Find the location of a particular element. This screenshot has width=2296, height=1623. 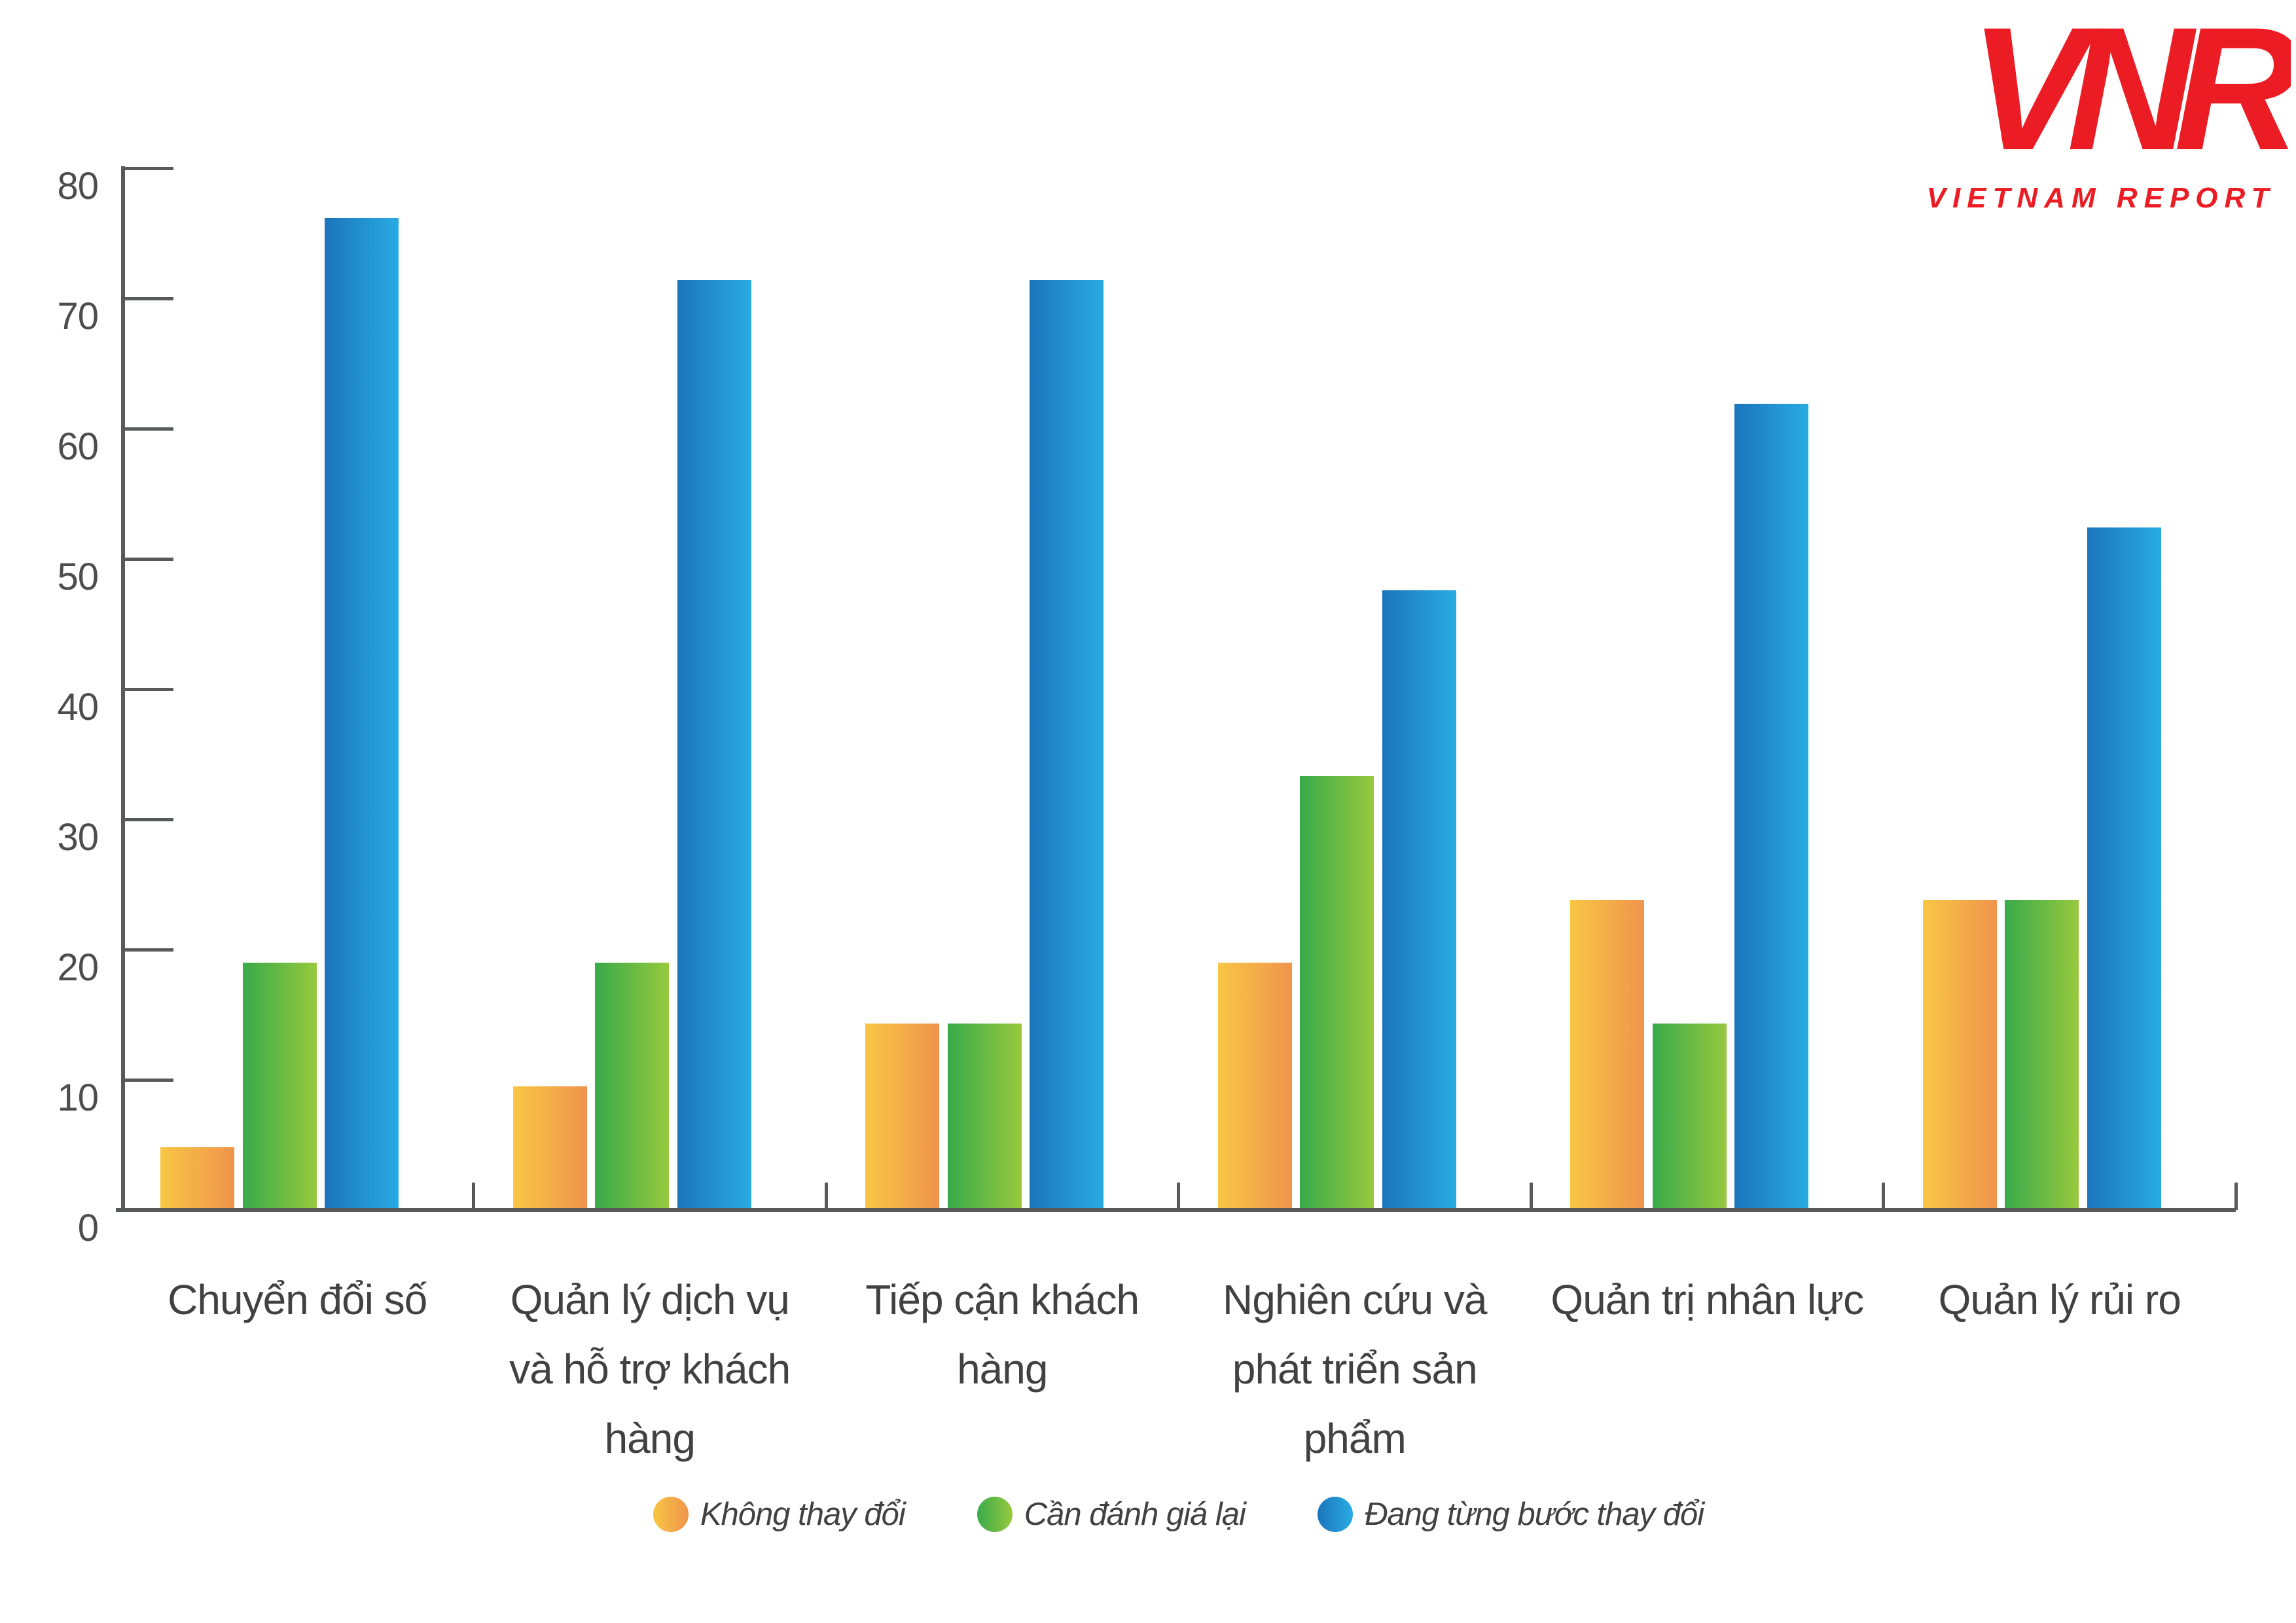

y-tick-label: 70 is located at coordinates (78, 316).